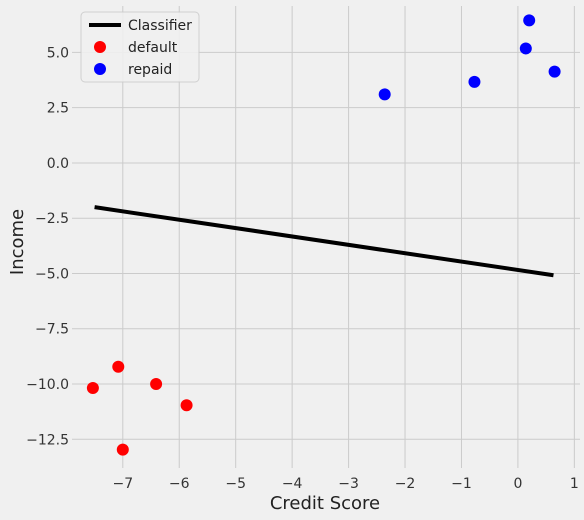  What do you see at coordinates (461, 484) in the screenshot?
I see `x-tick-label: −1` at bounding box center [461, 484].